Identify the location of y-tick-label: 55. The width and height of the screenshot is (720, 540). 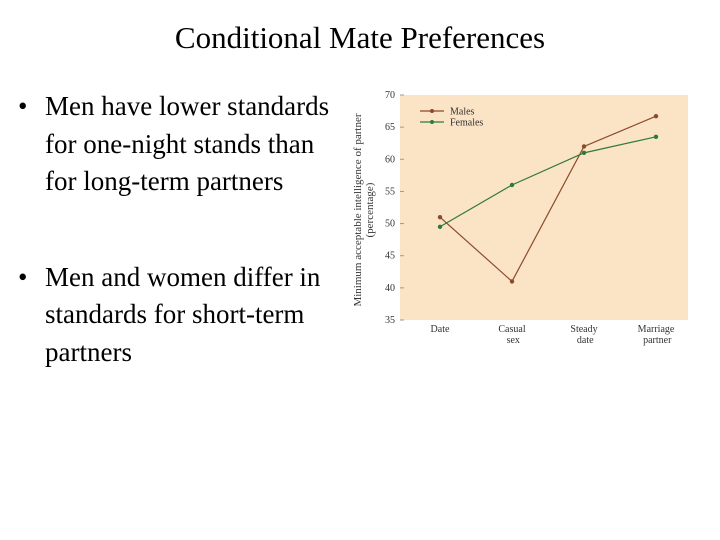
(390, 191).